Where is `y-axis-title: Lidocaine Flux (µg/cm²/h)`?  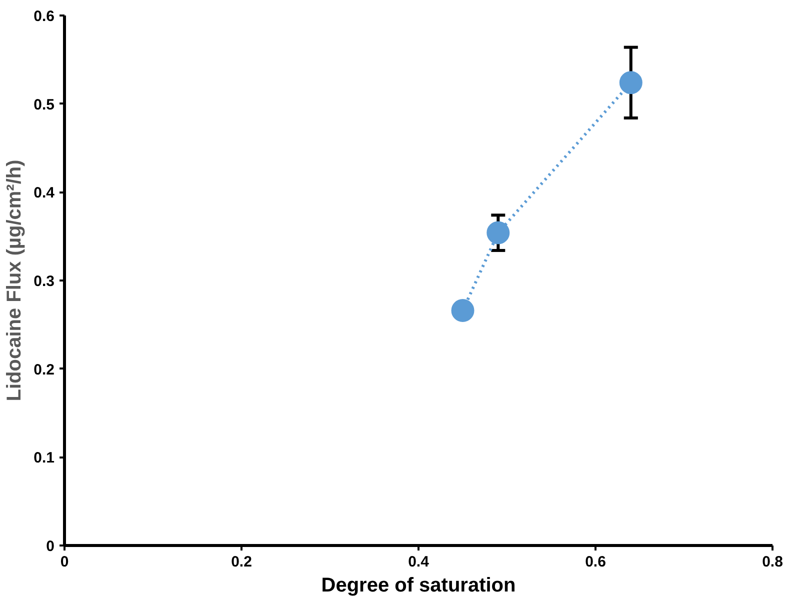 y-axis-title: Lidocaine Flux (µg/cm²/h) is located at coordinates (15, 281).